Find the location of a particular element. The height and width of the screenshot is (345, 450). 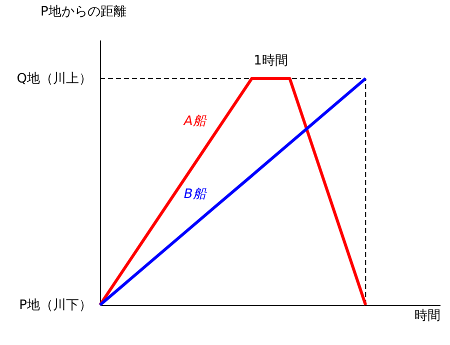

x-axis-title: 時間 is located at coordinates (427, 316).